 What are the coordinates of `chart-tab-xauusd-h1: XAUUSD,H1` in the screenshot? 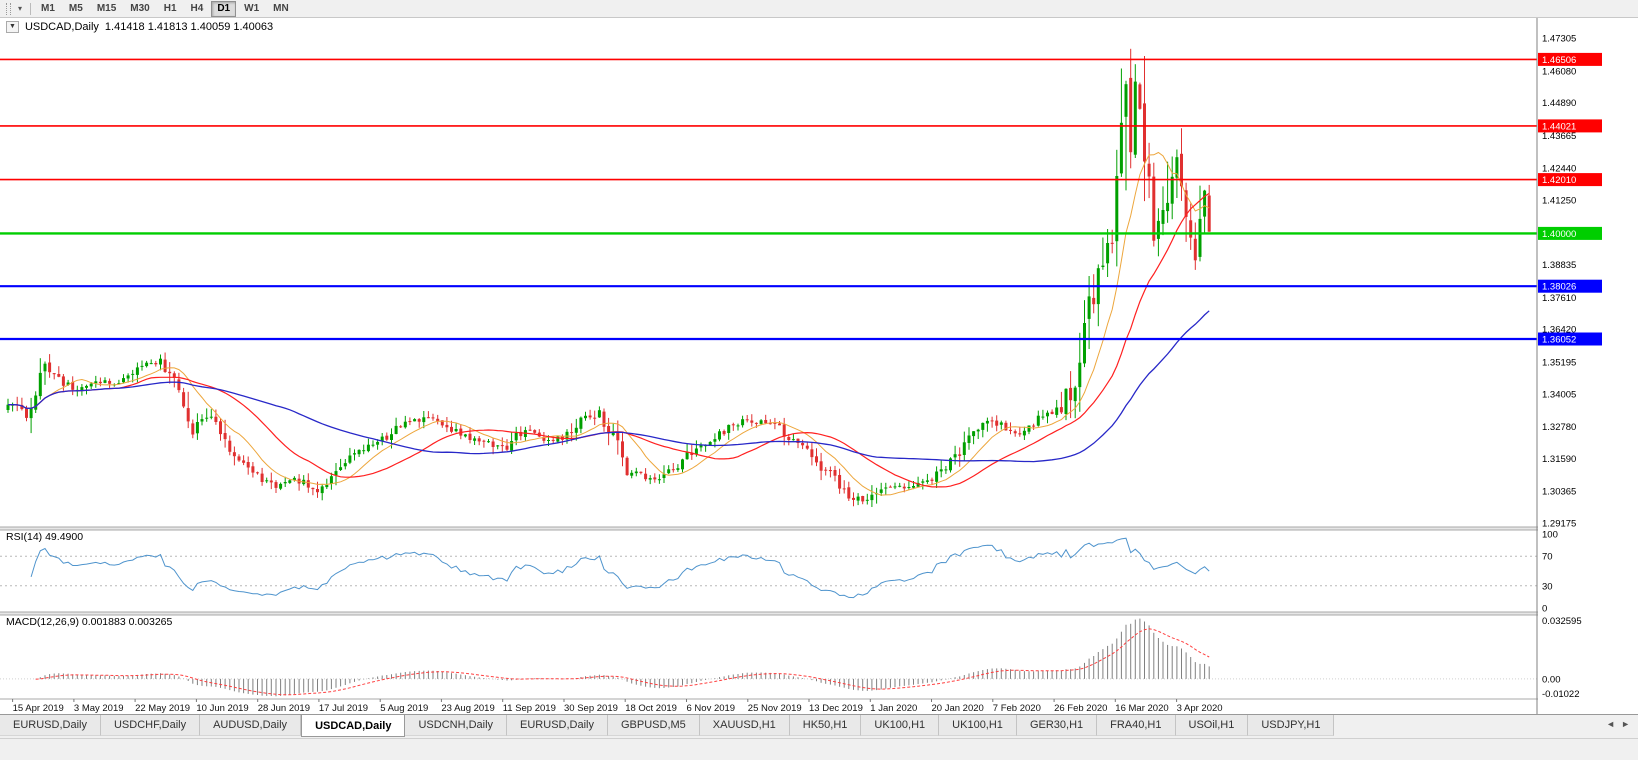 It's located at (744, 725).